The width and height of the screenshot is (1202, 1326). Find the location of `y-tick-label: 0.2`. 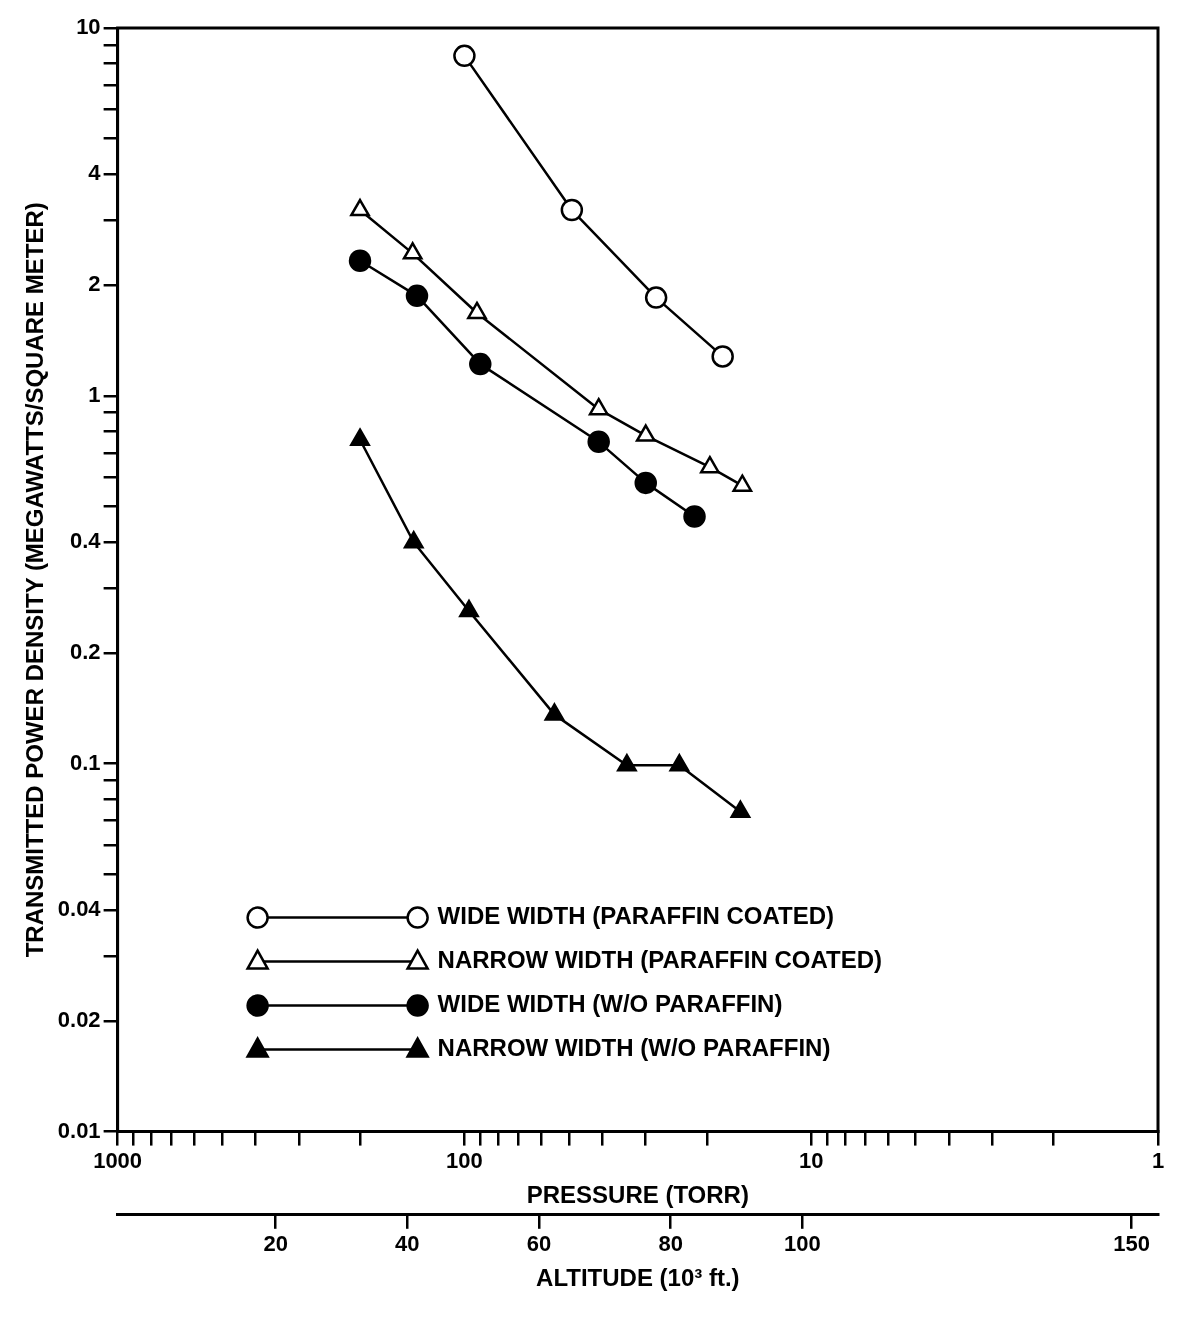

y-tick-label: 0.2 is located at coordinates (85, 652).